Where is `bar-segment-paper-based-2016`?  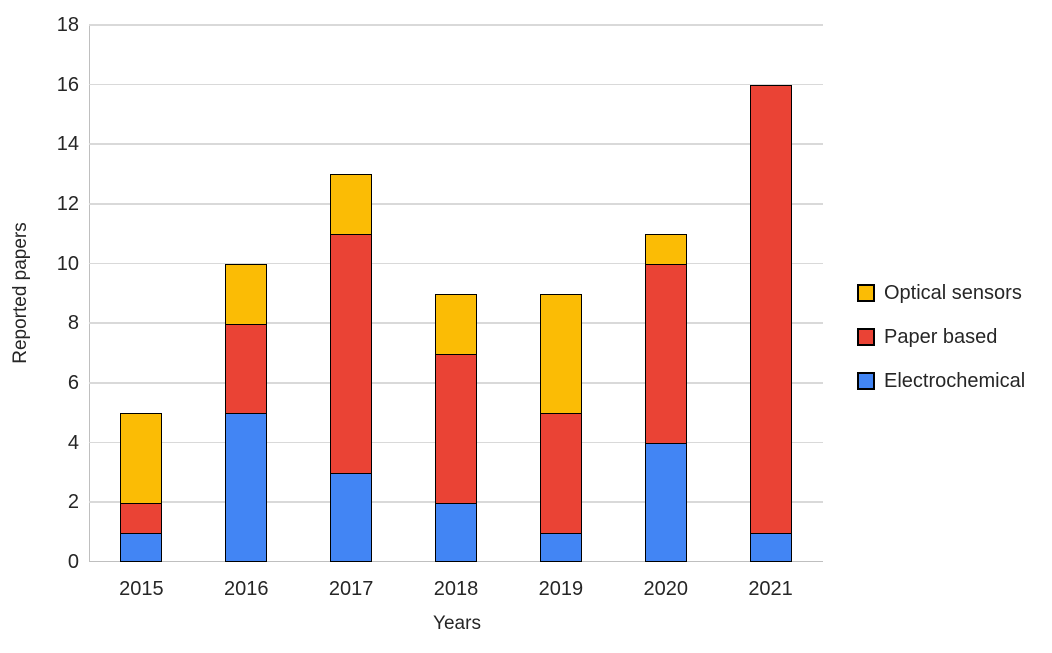 bar-segment-paper-based-2016 is located at coordinates (246, 369).